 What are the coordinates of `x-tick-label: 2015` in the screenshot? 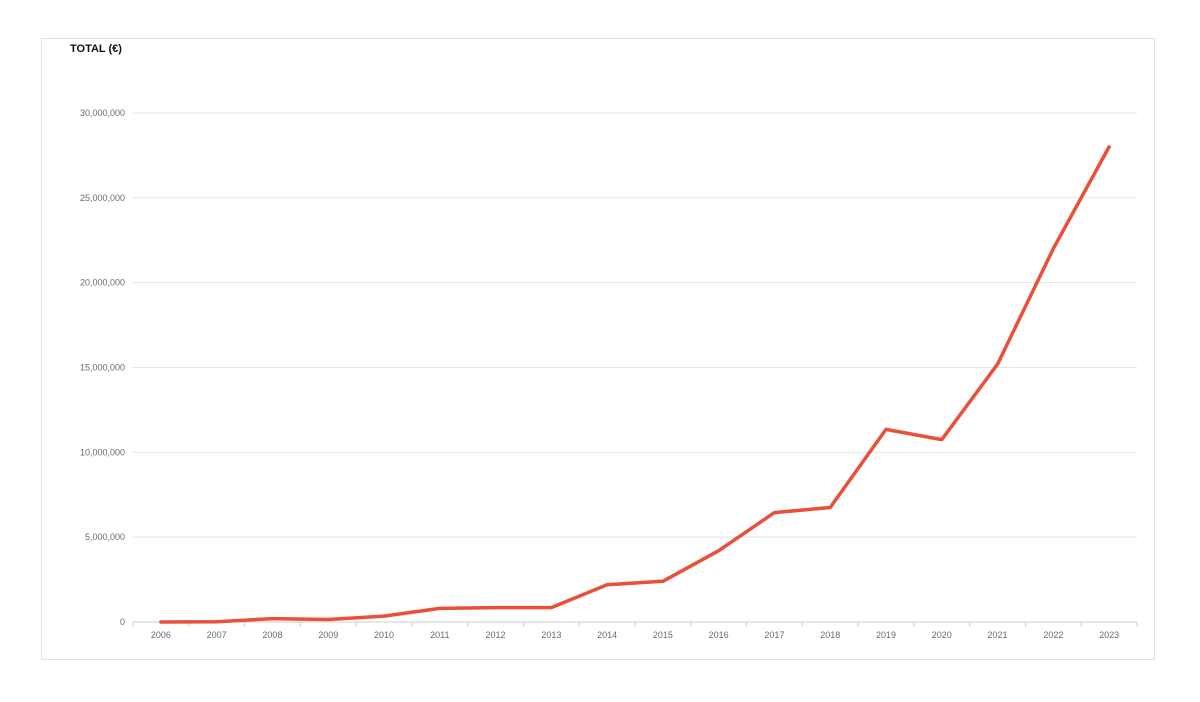 It's located at (663, 635).